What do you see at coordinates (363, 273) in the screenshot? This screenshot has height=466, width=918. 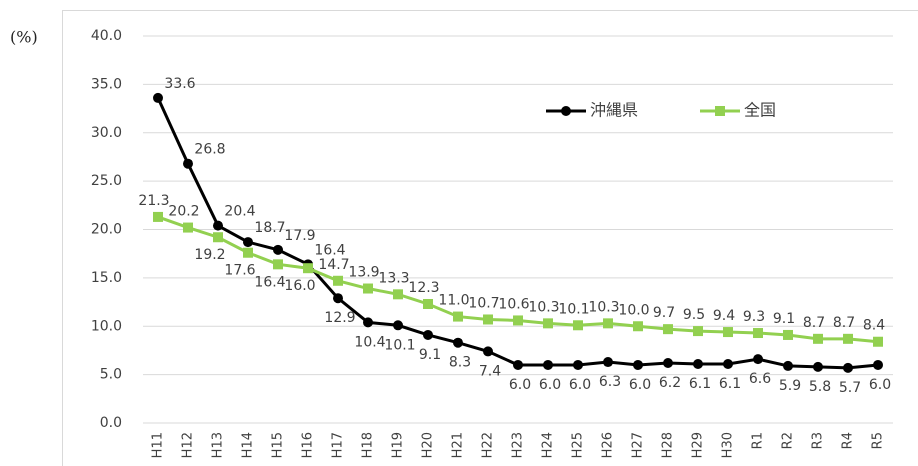 I see `data-label: 13.9` at bounding box center [363, 273].